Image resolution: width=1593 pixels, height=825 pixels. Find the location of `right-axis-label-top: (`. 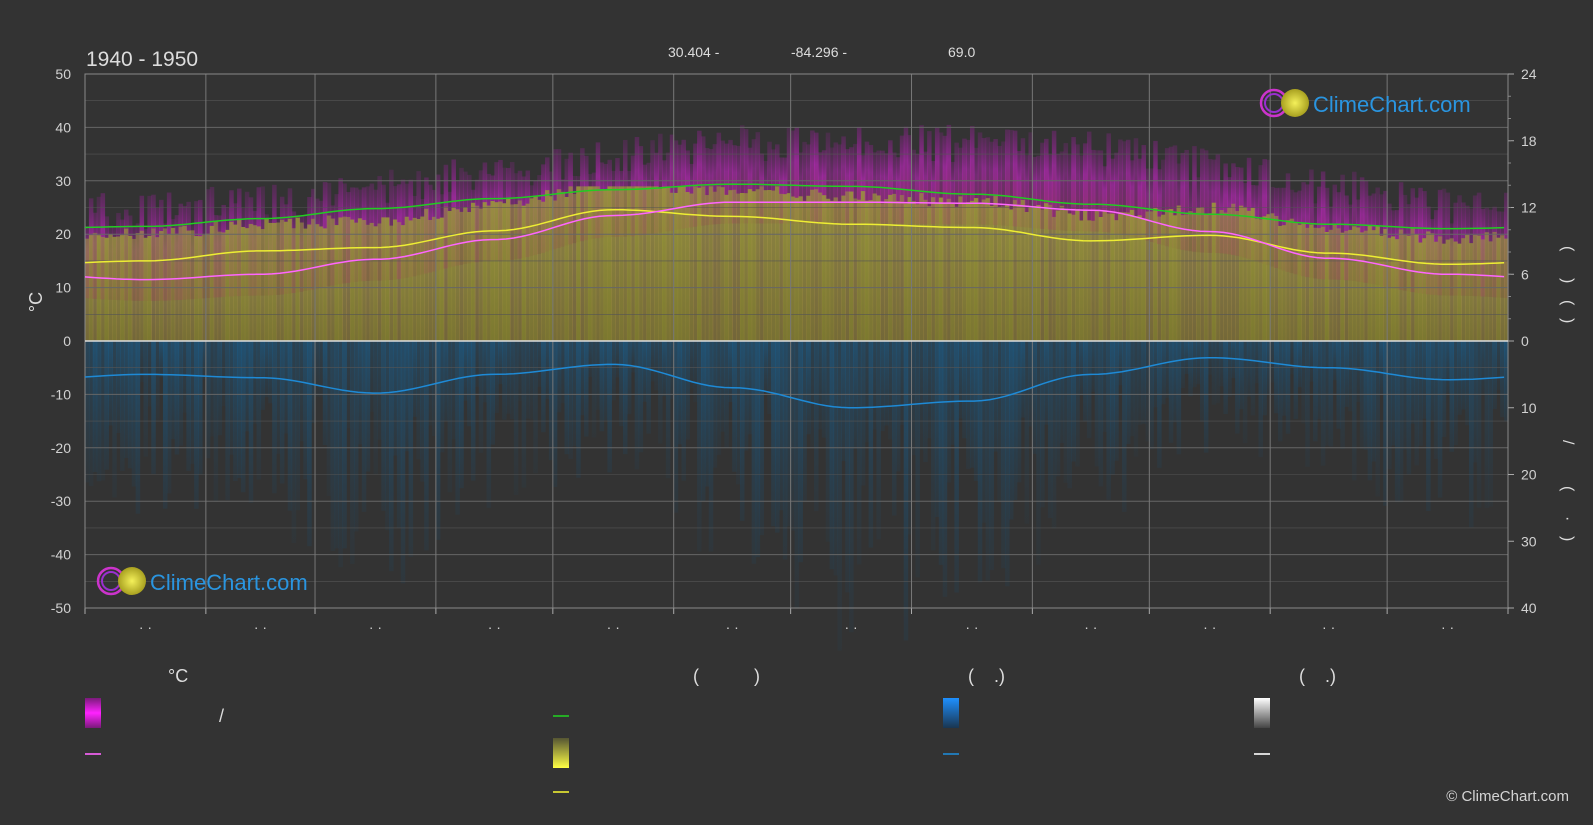

right-axis-label-top: ( is located at coordinates (1567, 303).